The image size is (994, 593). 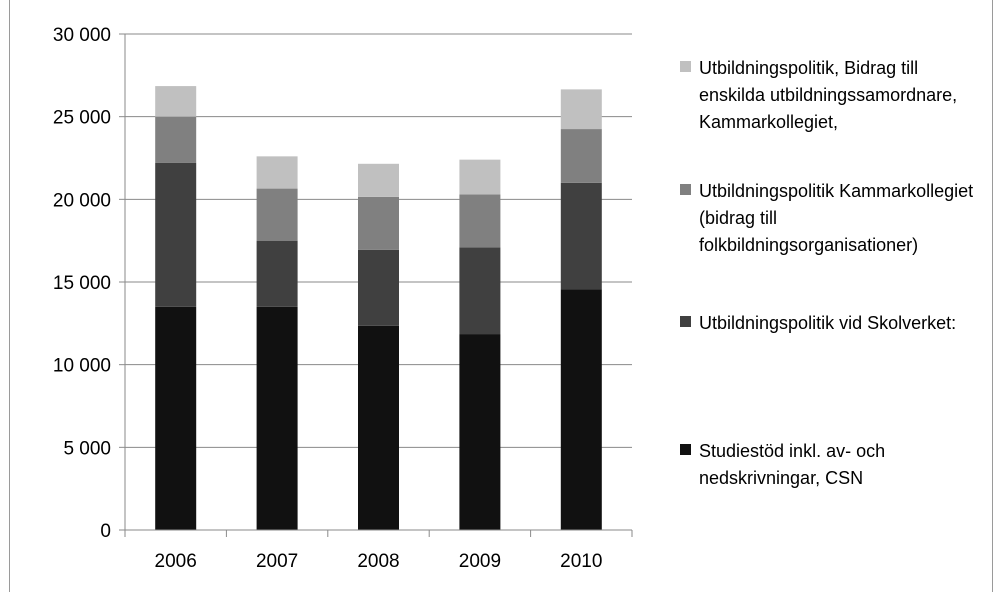 I want to click on y-tick-label: 0, so click(x=105, y=531).